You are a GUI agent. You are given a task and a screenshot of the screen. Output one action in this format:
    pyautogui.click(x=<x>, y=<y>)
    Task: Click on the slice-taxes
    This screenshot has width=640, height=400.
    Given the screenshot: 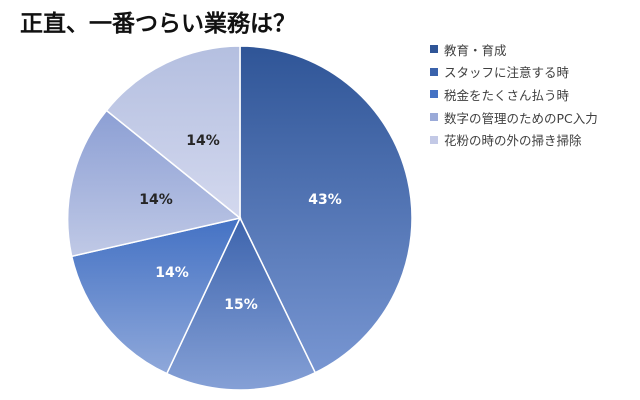 What is the action you would take?
    pyautogui.click(x=156, y=295)
    